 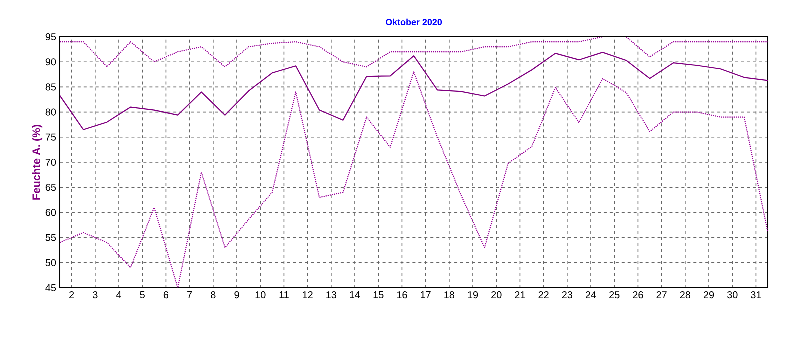 What do you see at coordinates (331, 295) in the screenshot?
I see `x-tick-label: 13` at bounding box center [331, 295].